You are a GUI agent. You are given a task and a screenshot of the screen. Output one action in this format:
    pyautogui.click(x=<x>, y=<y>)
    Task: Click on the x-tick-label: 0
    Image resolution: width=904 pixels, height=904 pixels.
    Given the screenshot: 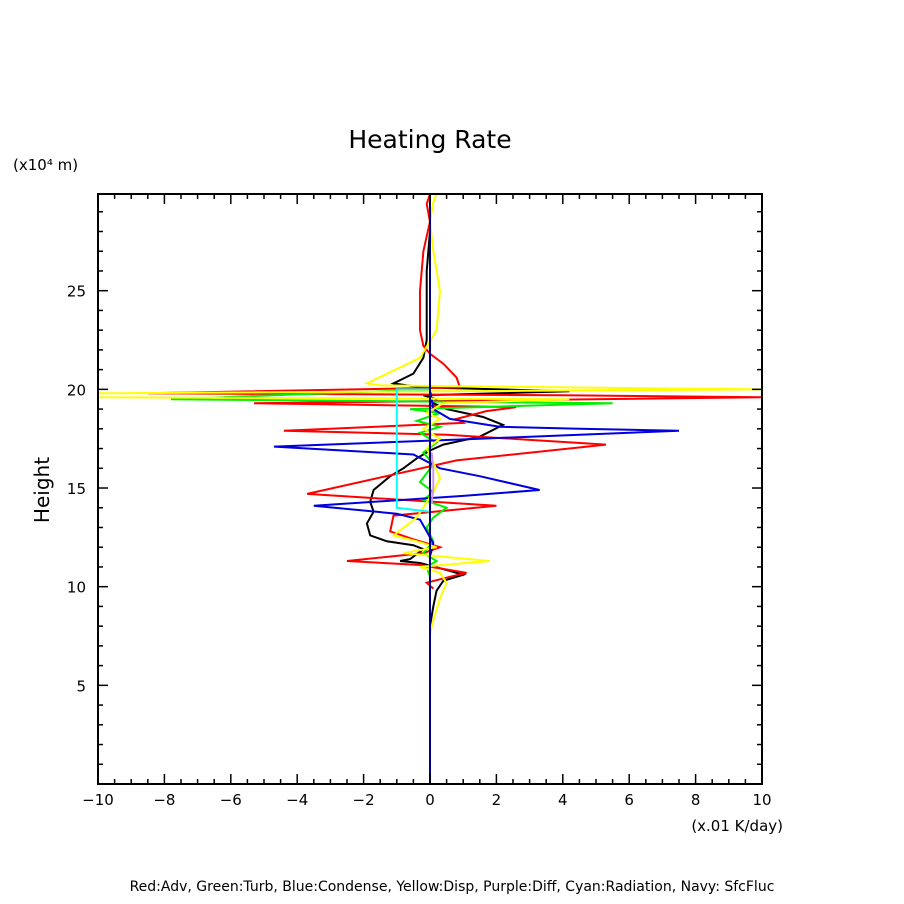 What is the action you would take?
    pyautogui.click(x=430, y=800)
    